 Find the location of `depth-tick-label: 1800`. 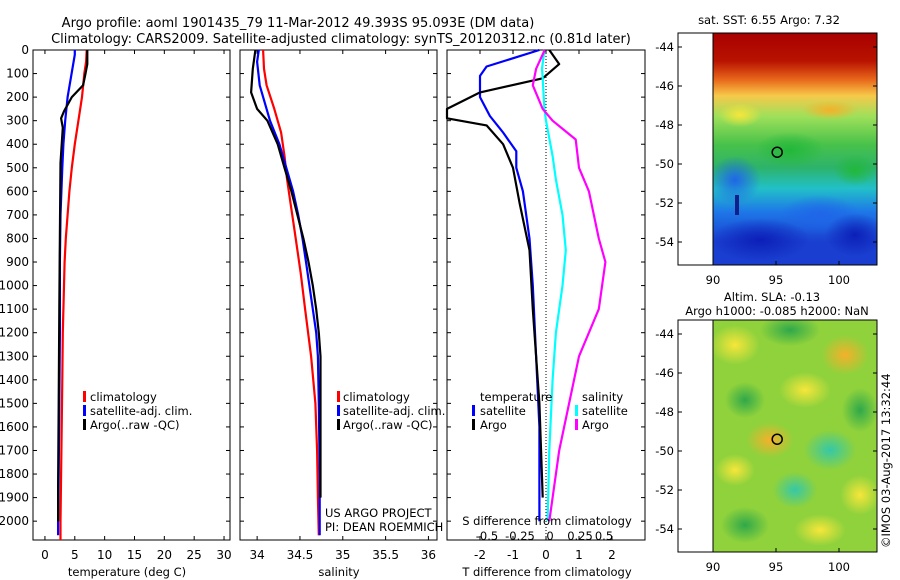

depth-tick-label: 1800 is located at coordinates (14, 474).